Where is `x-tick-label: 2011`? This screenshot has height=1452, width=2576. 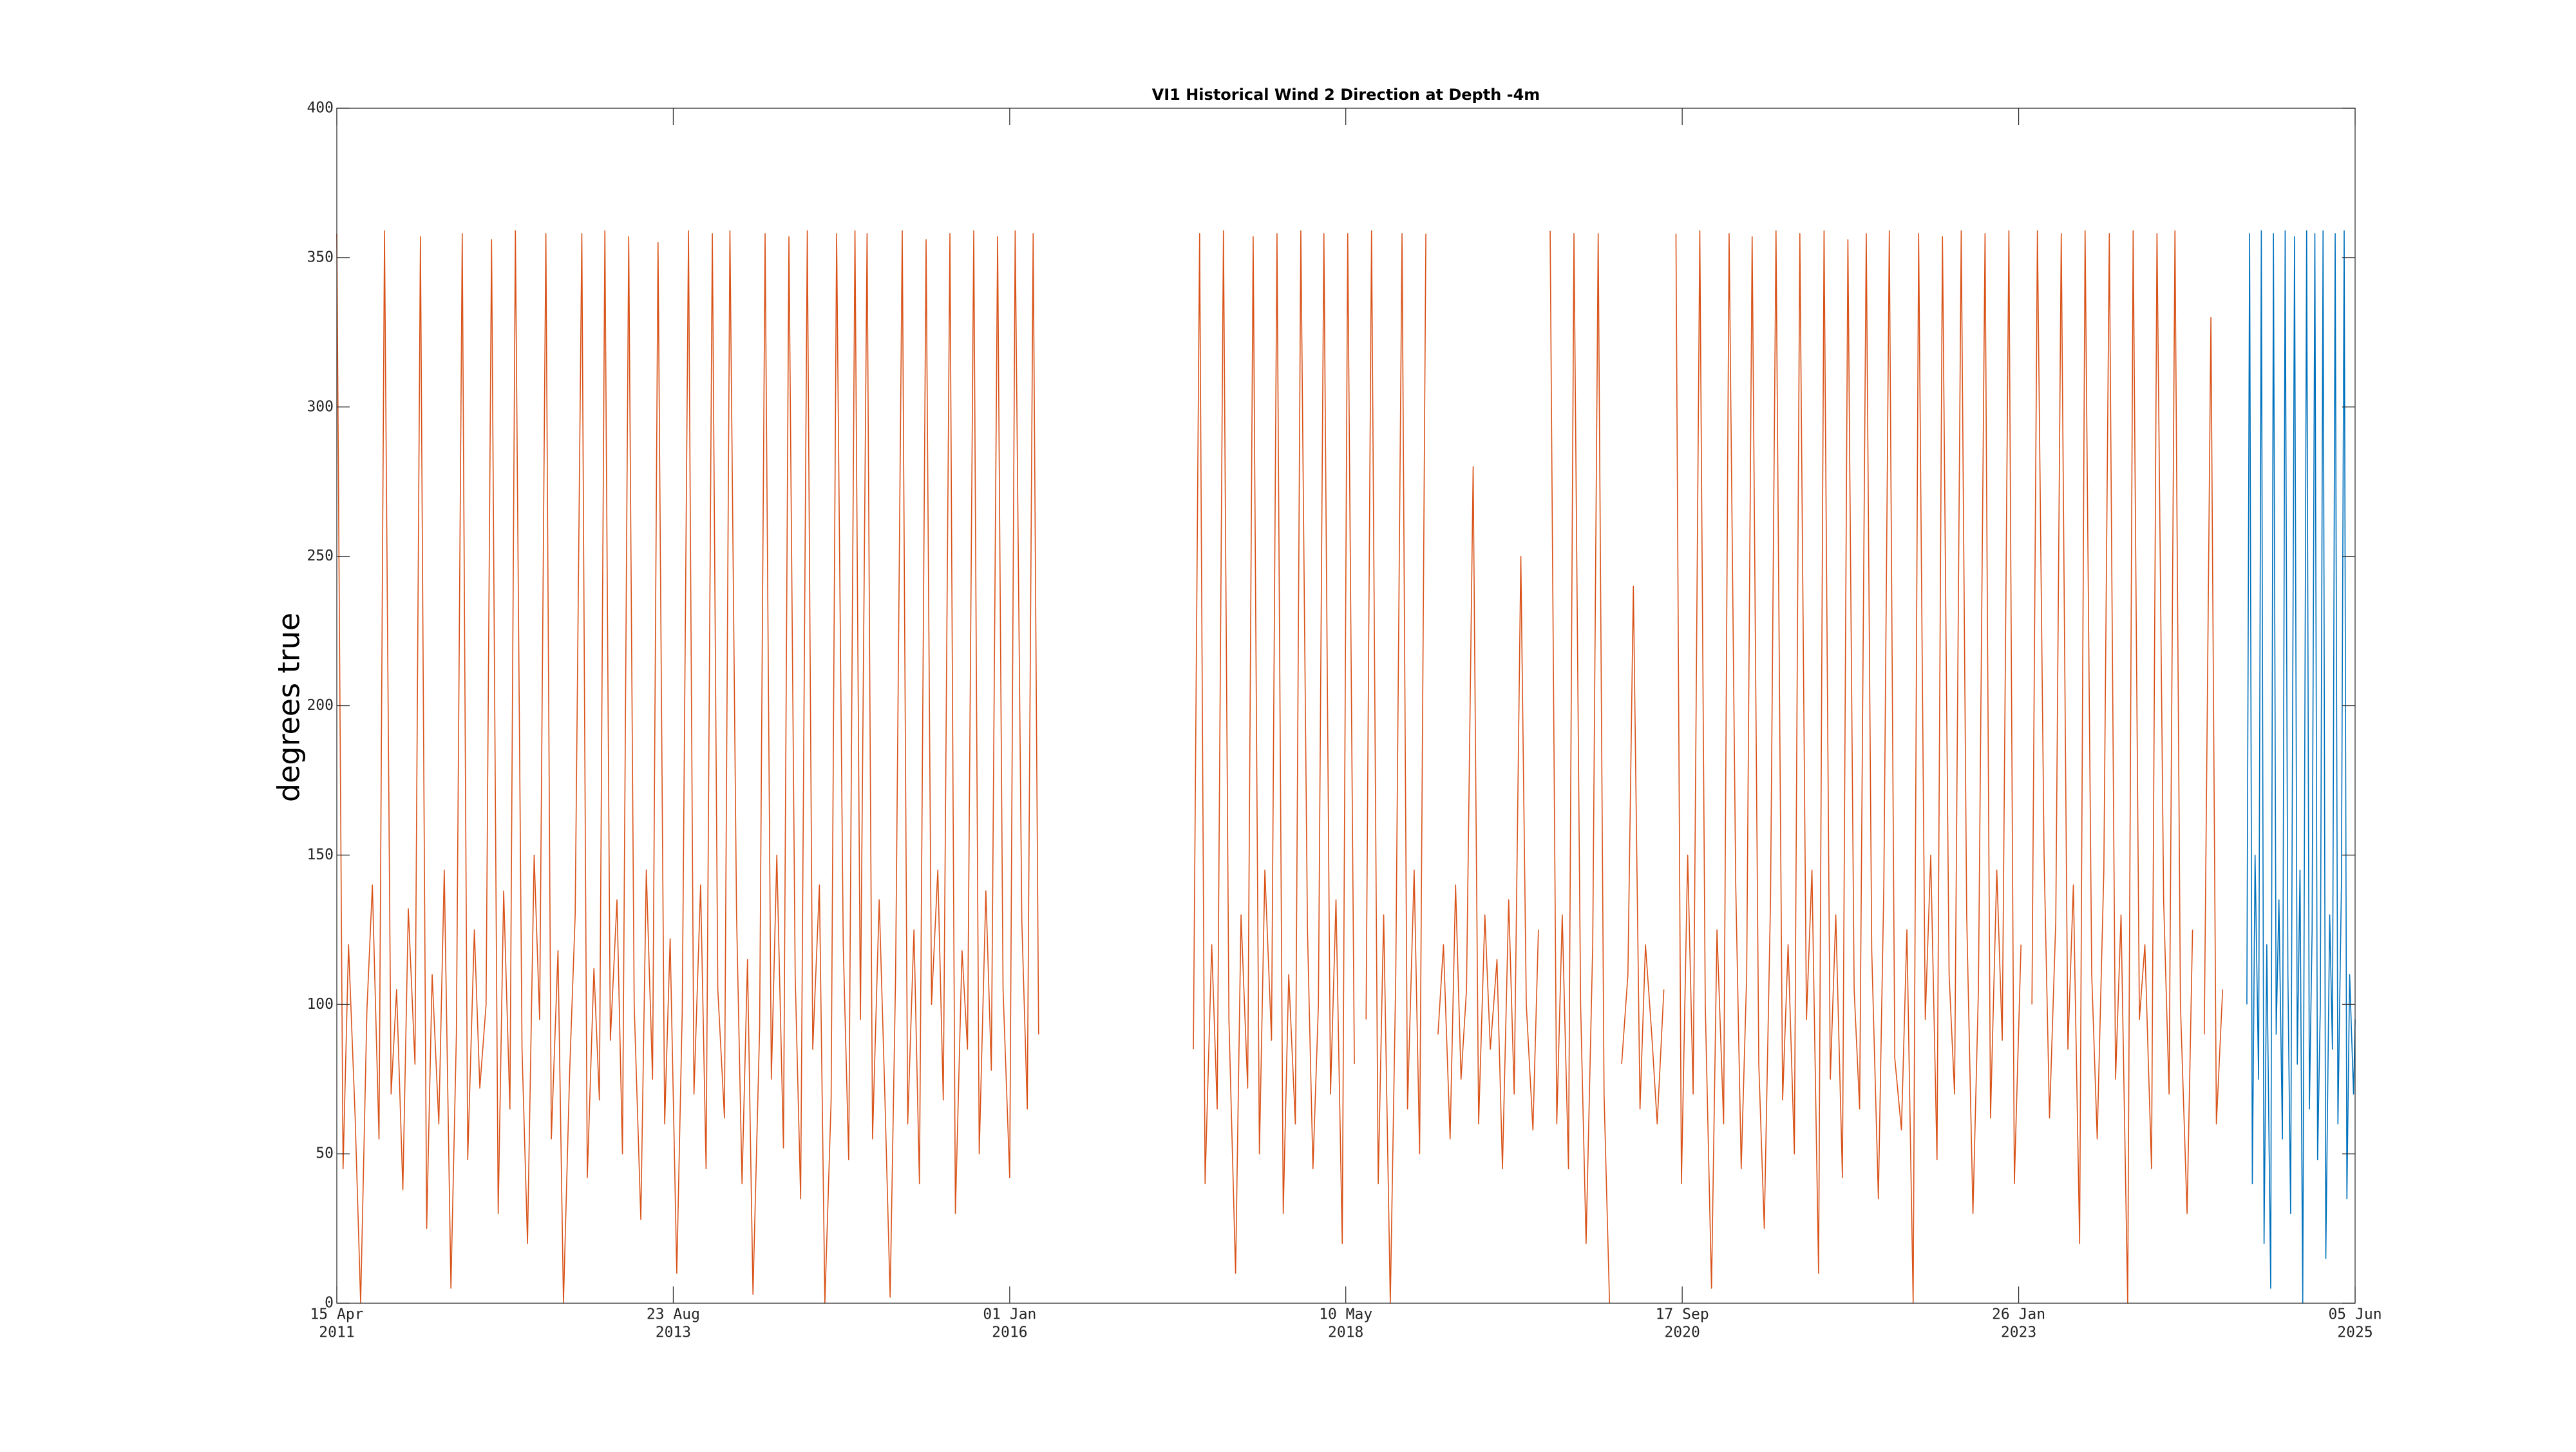 x-tick-label: 2011 is located at coordinates (336, 1332).